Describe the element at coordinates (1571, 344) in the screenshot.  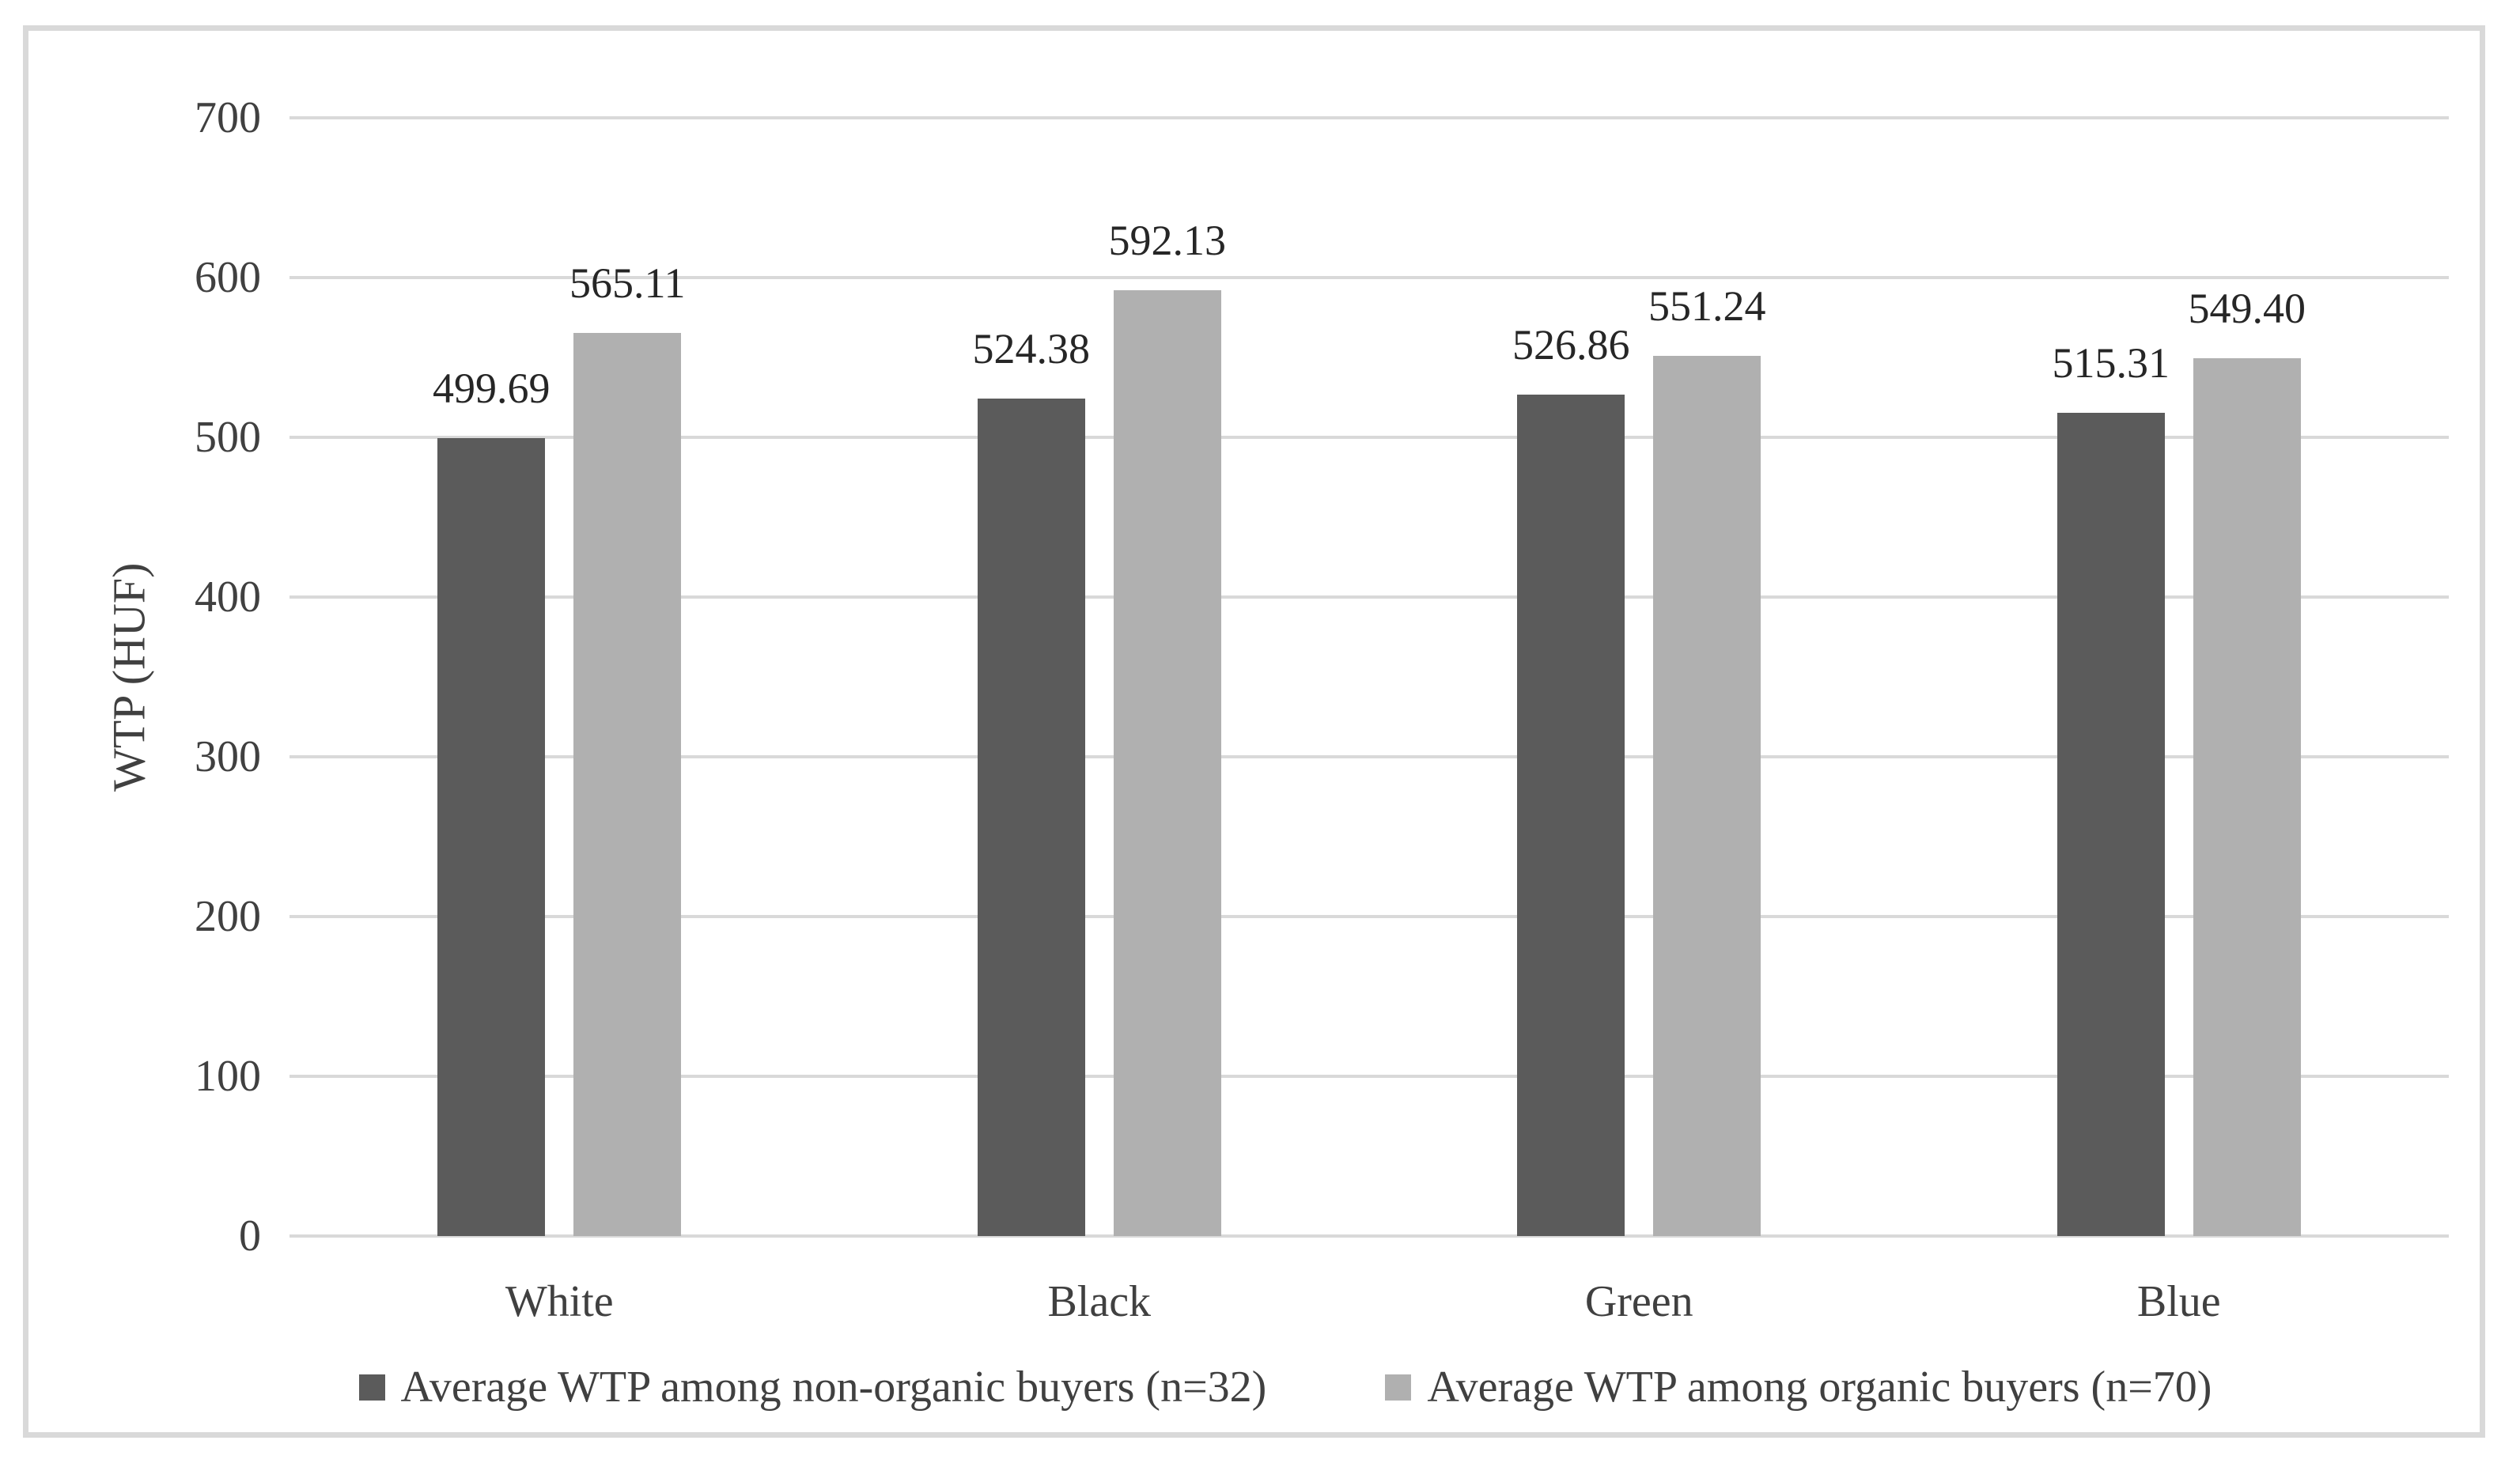
I see `data-label: 526.86` at that location.